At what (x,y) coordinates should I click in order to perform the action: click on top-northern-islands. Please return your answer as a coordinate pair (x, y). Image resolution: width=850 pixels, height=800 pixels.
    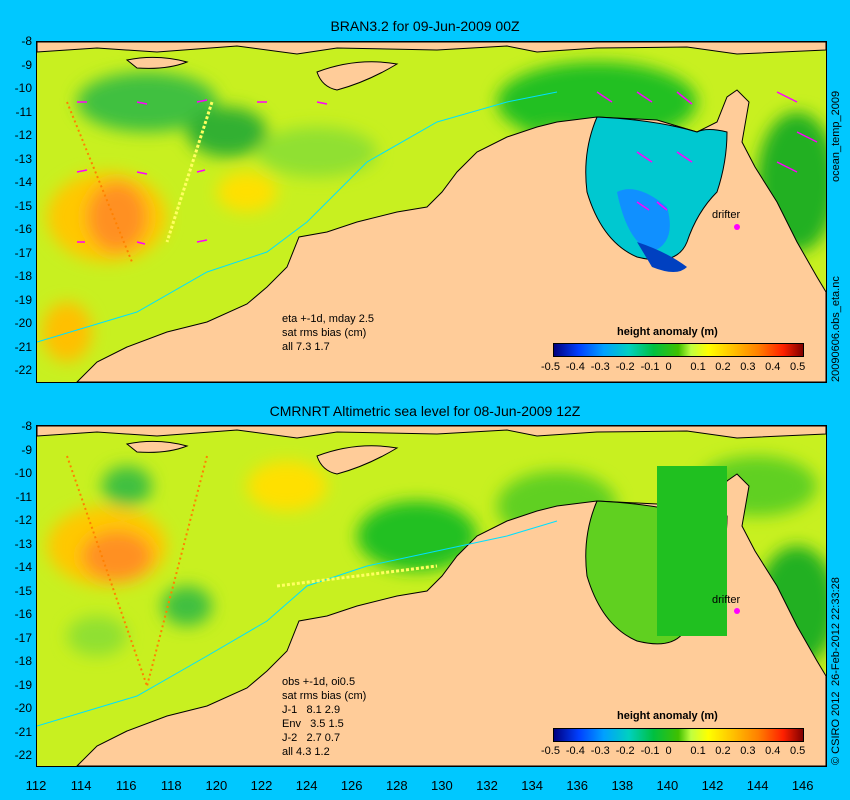
    Looking at the image, I should click on (431, 48).